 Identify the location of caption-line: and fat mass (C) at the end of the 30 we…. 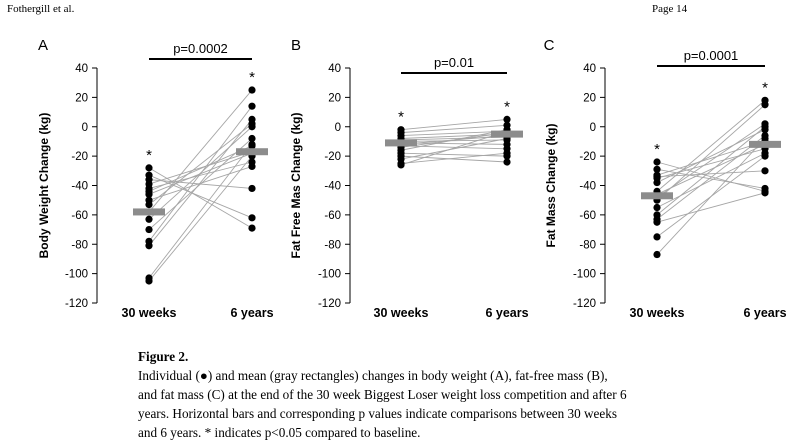
(382, 394).